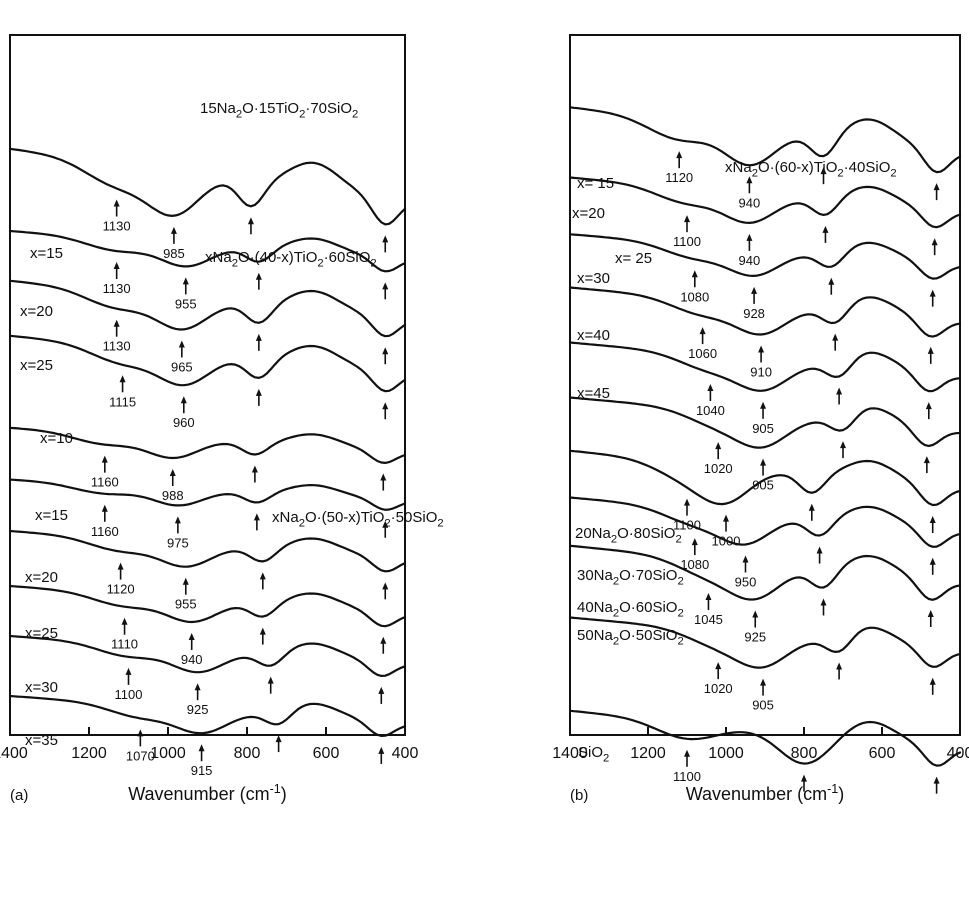 The image size is (969, 909). What do you see at coordinates (46, 253) in the screenshot?
I see `series-x-label: x=15` at bounding box center [46, 253].